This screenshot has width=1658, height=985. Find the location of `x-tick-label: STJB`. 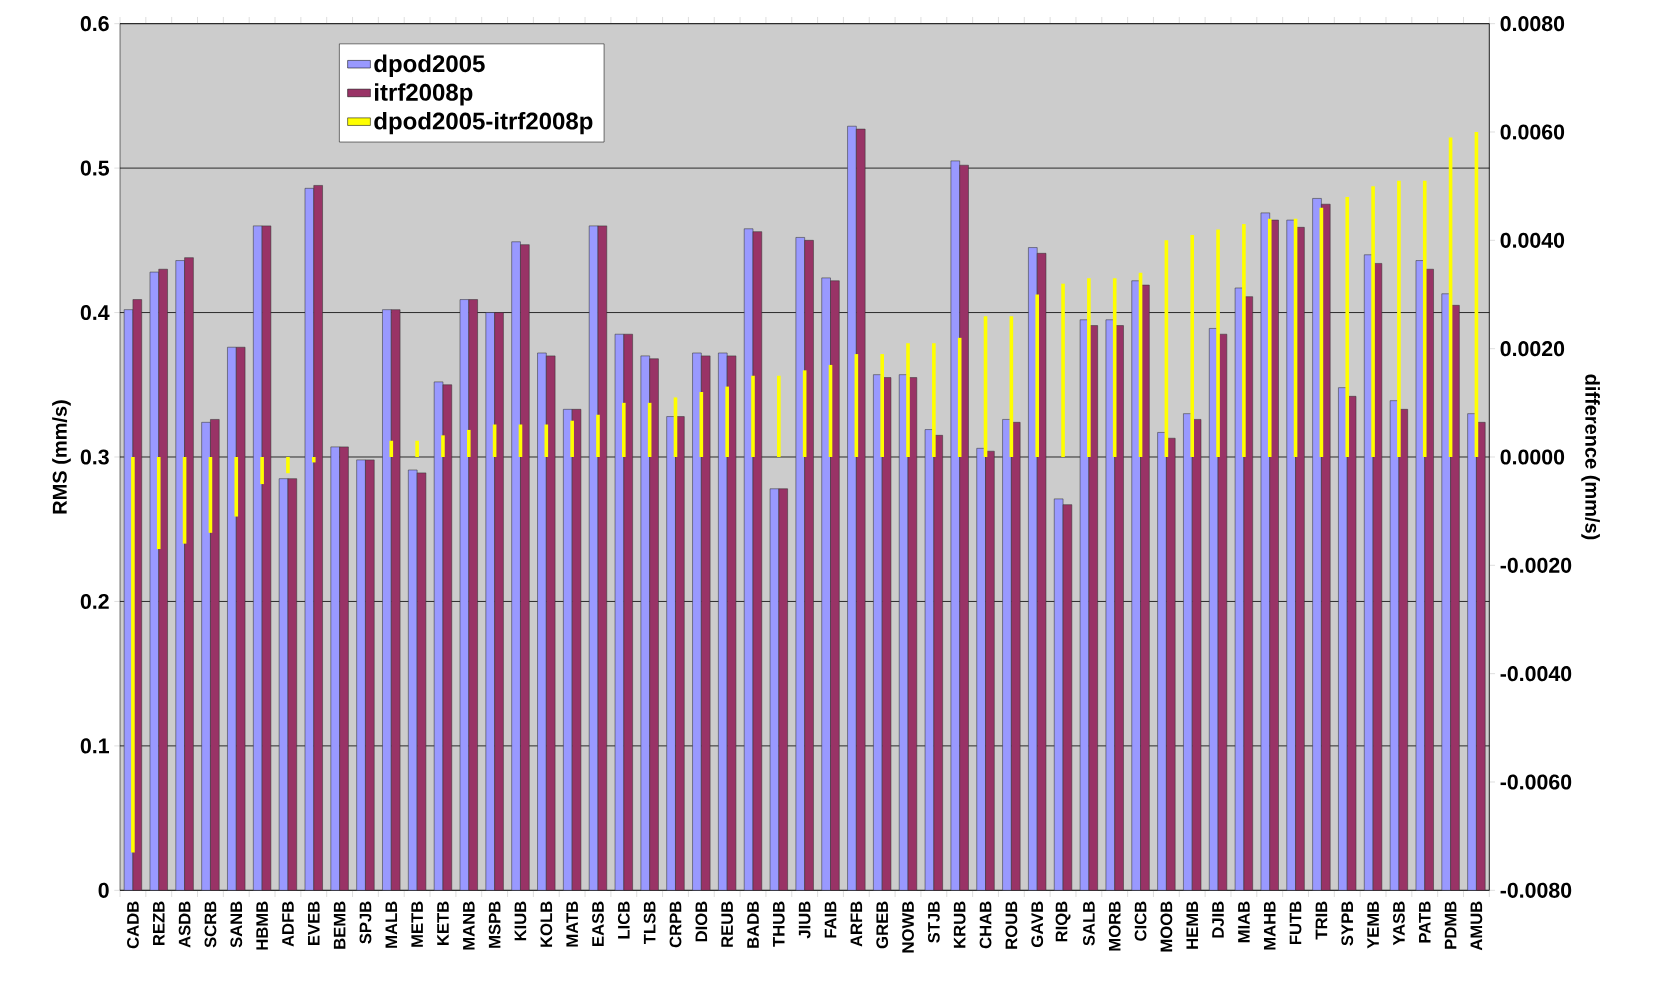

x-tick-label: STJB is located at coordinates (933, 922).